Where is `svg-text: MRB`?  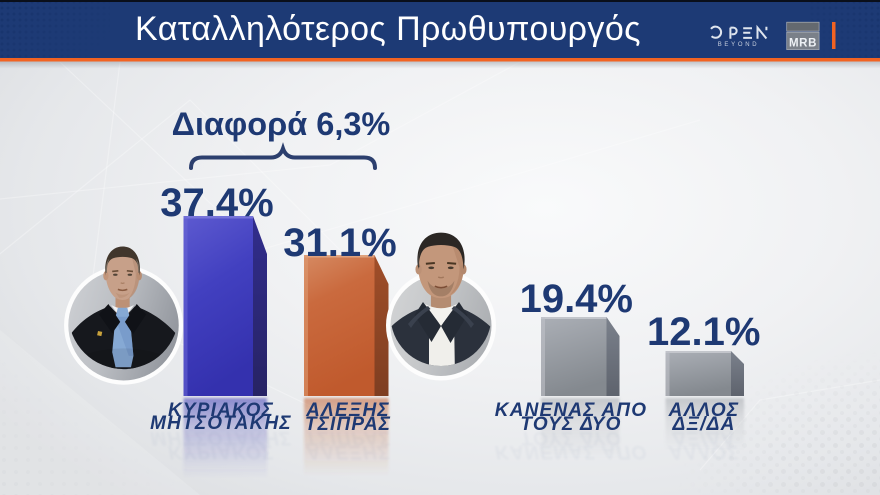
svg-text: MRB is located at coordinates (803, 43).